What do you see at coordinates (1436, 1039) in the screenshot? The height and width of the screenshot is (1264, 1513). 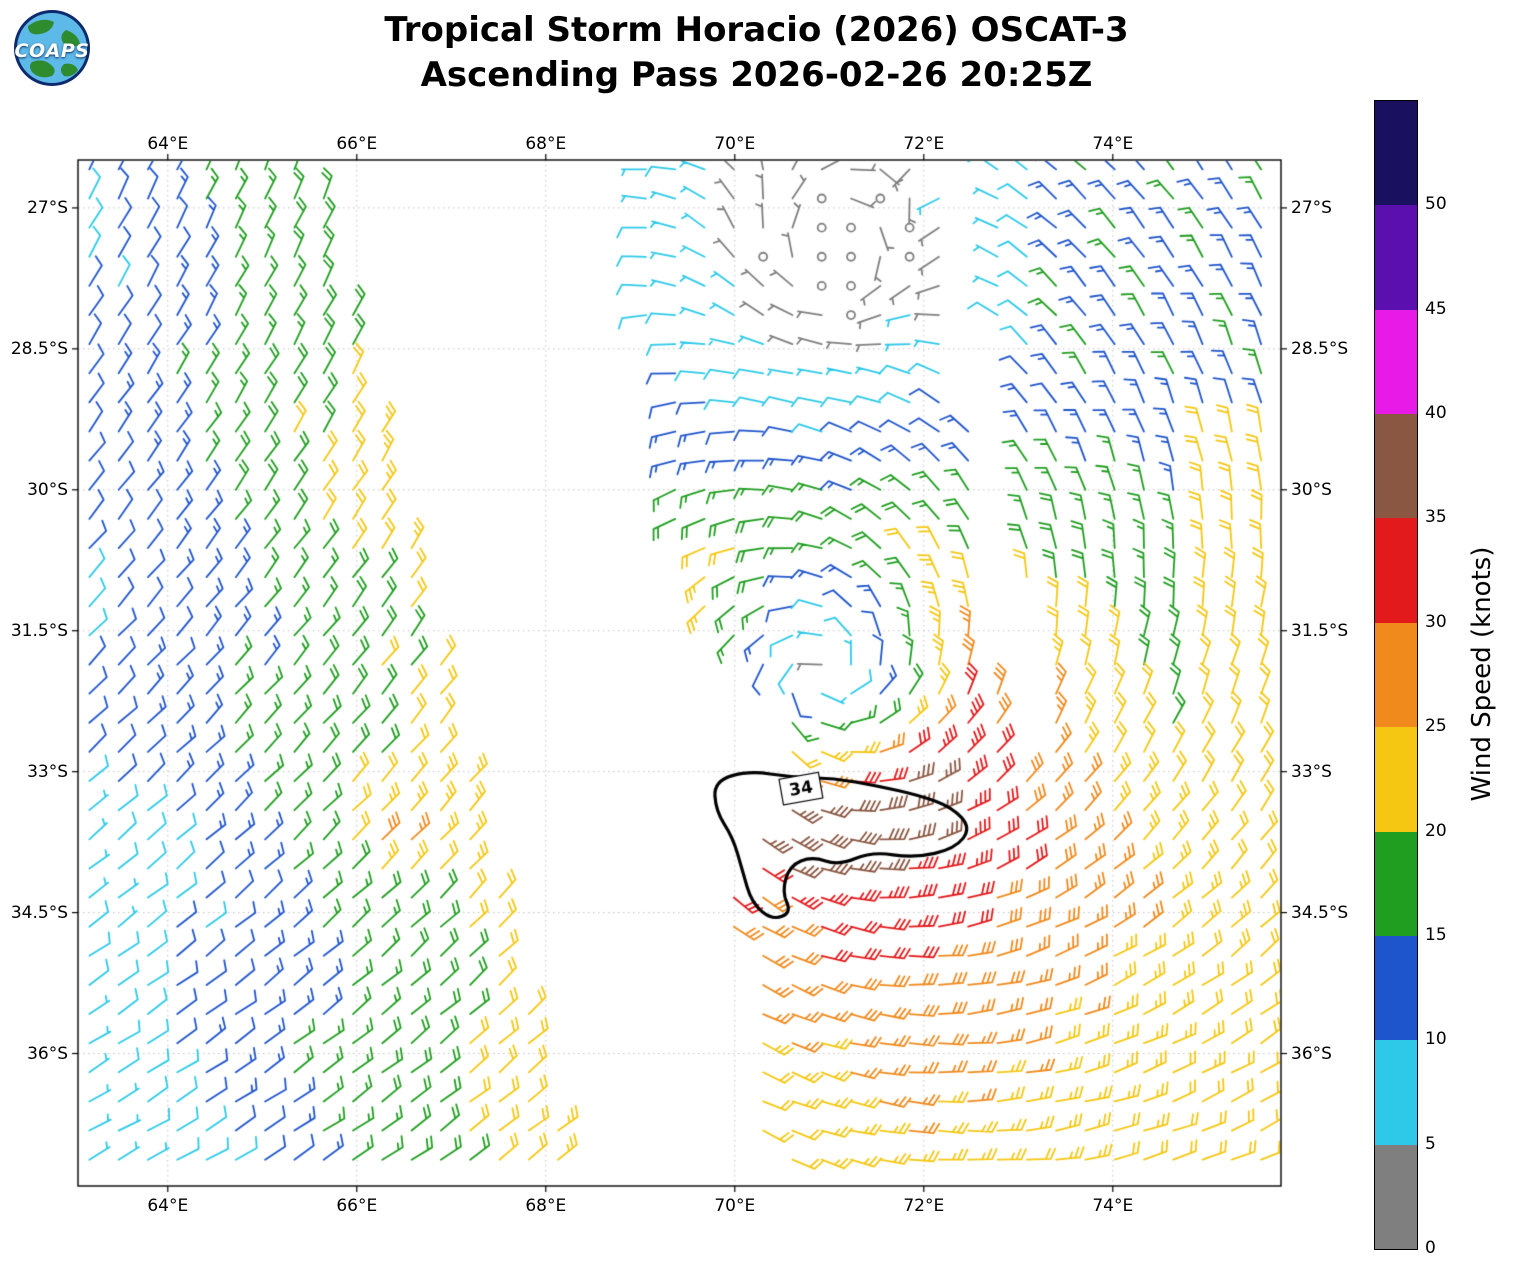 I see `colorbar-tick-label: 10` at bounding box center [1436, 1039].